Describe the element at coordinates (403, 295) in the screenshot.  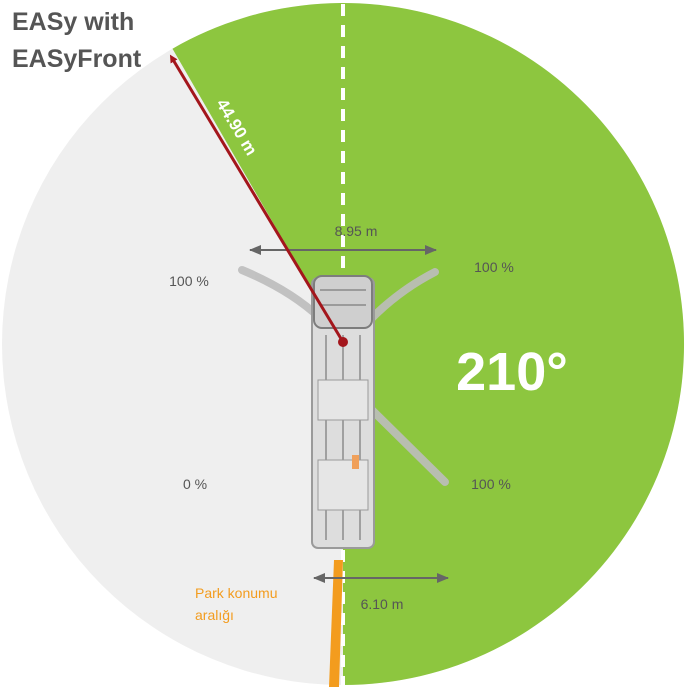
I see `outrigger-front-right` at that location.